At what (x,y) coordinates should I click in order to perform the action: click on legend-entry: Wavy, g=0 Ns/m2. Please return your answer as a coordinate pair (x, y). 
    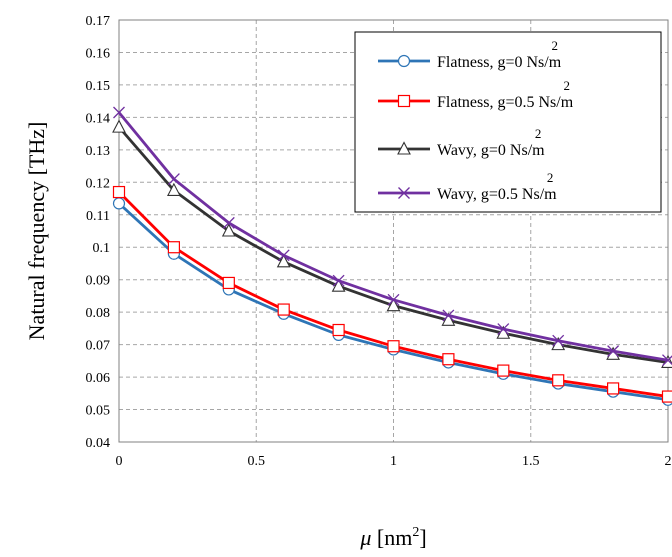
    Looking at the image, I should click on (461, 142).